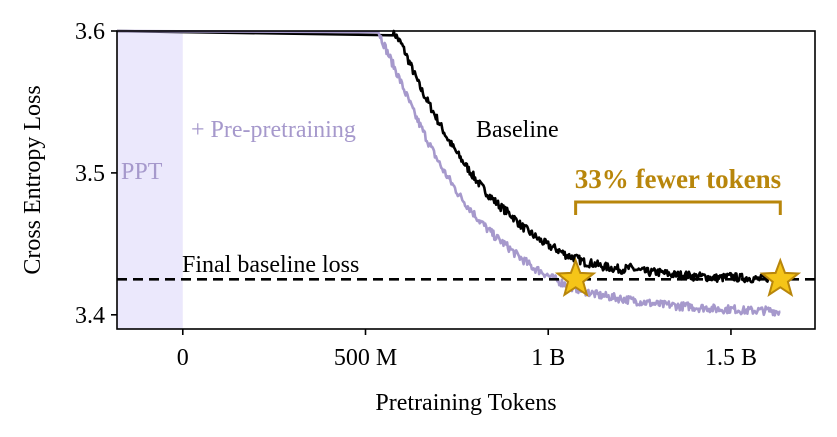  Describe the element at coordinates (517, 130) in the screenshot. I see `baseline-label: Baseline` at that location.